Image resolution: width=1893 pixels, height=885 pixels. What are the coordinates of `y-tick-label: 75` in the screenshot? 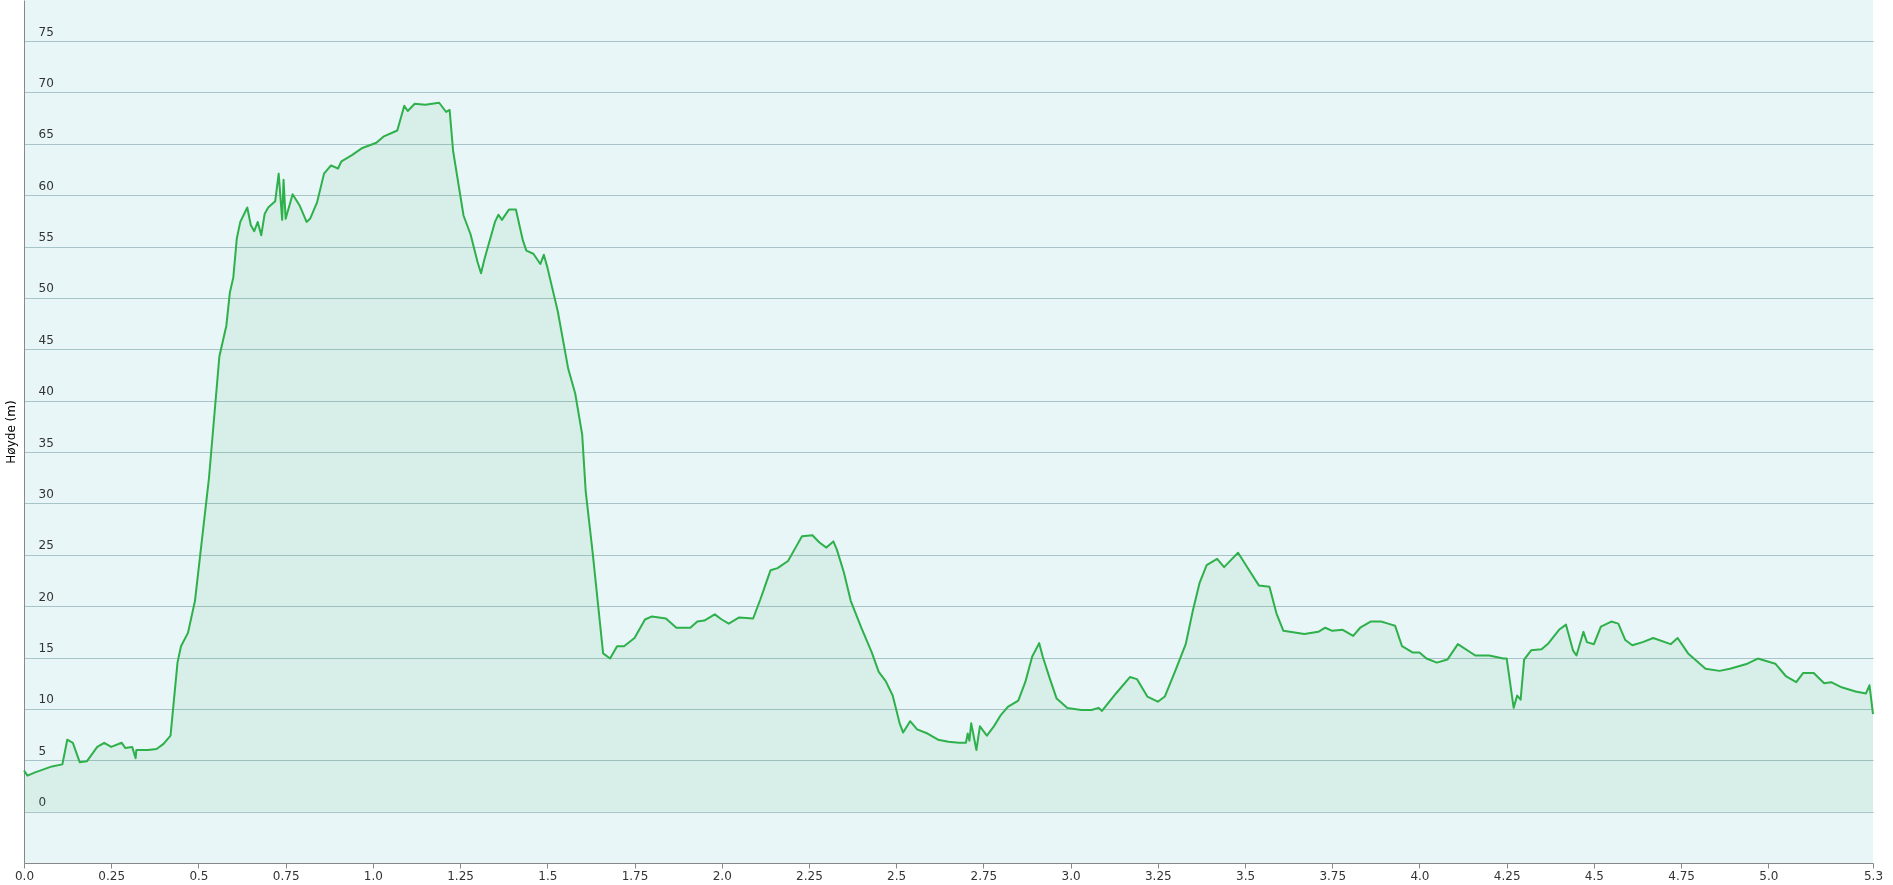 It's located at (46, 31).